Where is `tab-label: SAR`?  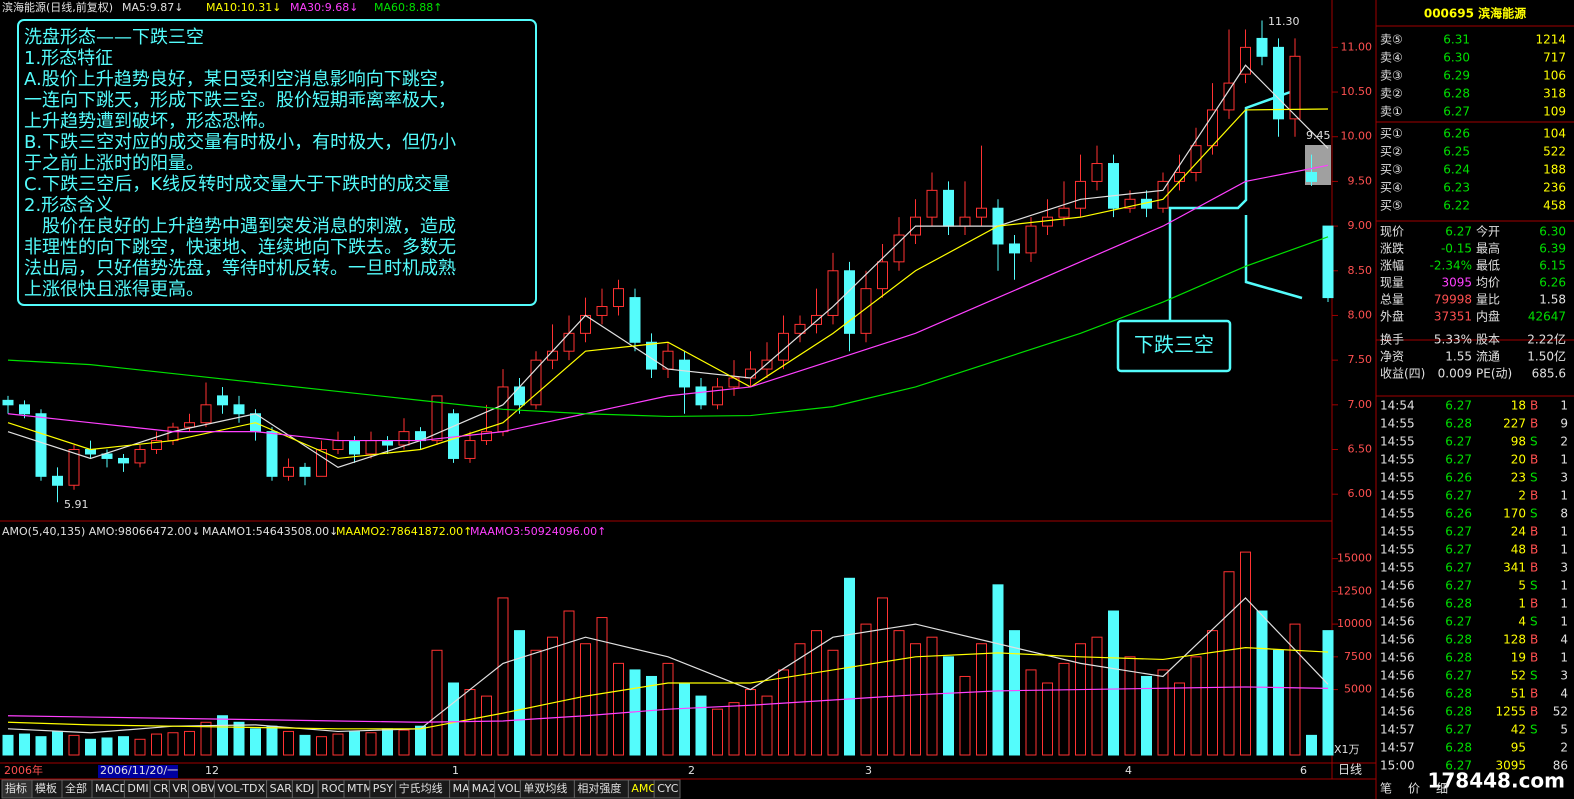 tab-label: SAR is located at coordinates (281, 788).